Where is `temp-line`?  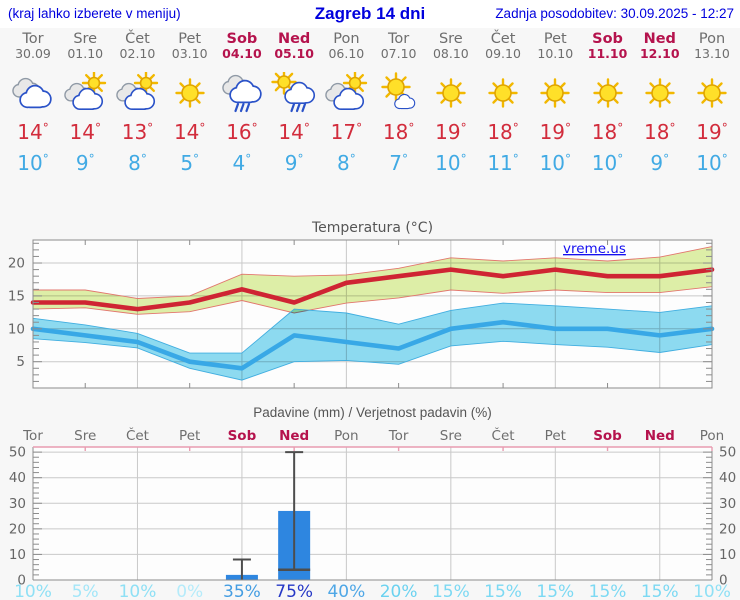 temp-line is located at coordinates (372, 345).